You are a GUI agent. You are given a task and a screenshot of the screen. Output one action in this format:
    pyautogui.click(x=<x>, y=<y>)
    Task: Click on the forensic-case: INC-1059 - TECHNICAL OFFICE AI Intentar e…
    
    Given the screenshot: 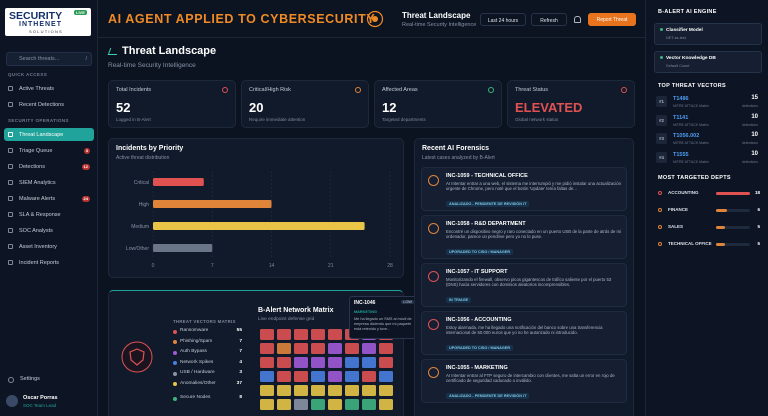 What is the action you would take?
    pyautogui.click(x=524, y=189)
    